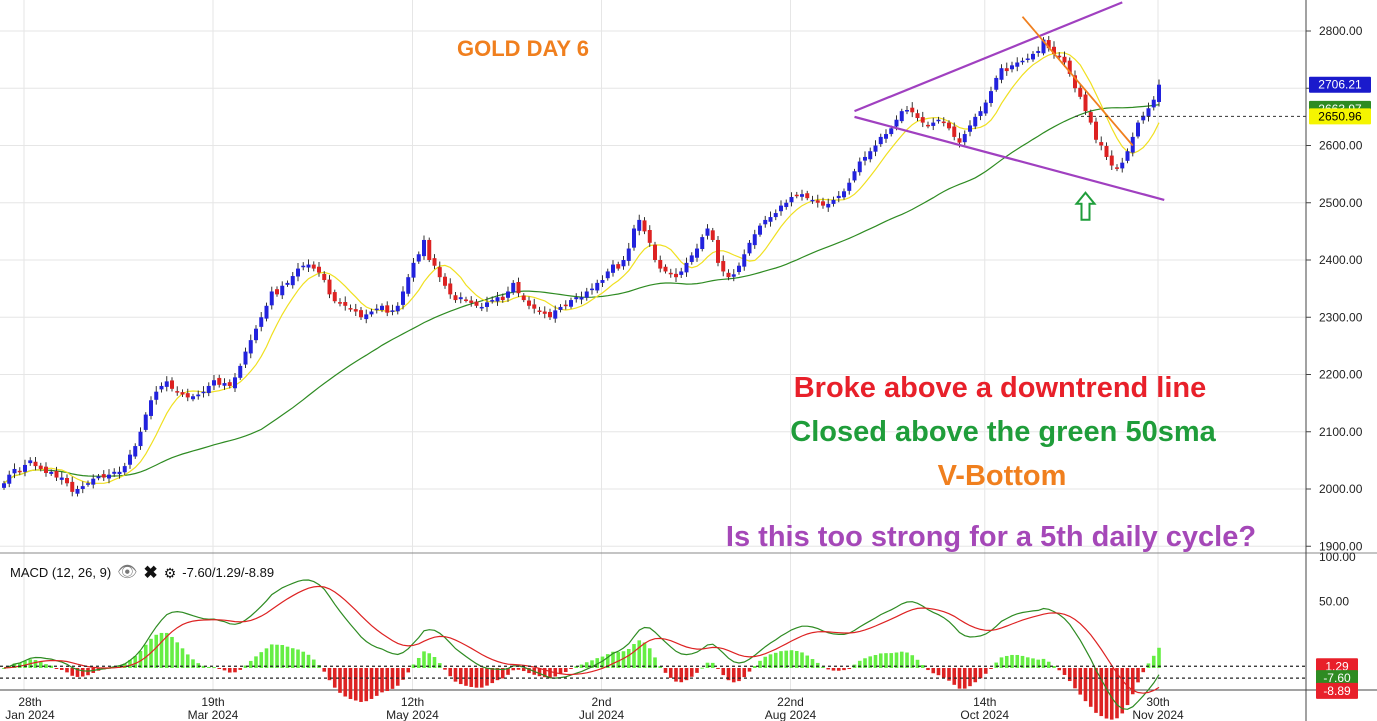 This screenshot has height=721, width=1377. Describe the element at coordinates (127, 572) in the screenshot. I see `eye-icon: 👁` at that location.